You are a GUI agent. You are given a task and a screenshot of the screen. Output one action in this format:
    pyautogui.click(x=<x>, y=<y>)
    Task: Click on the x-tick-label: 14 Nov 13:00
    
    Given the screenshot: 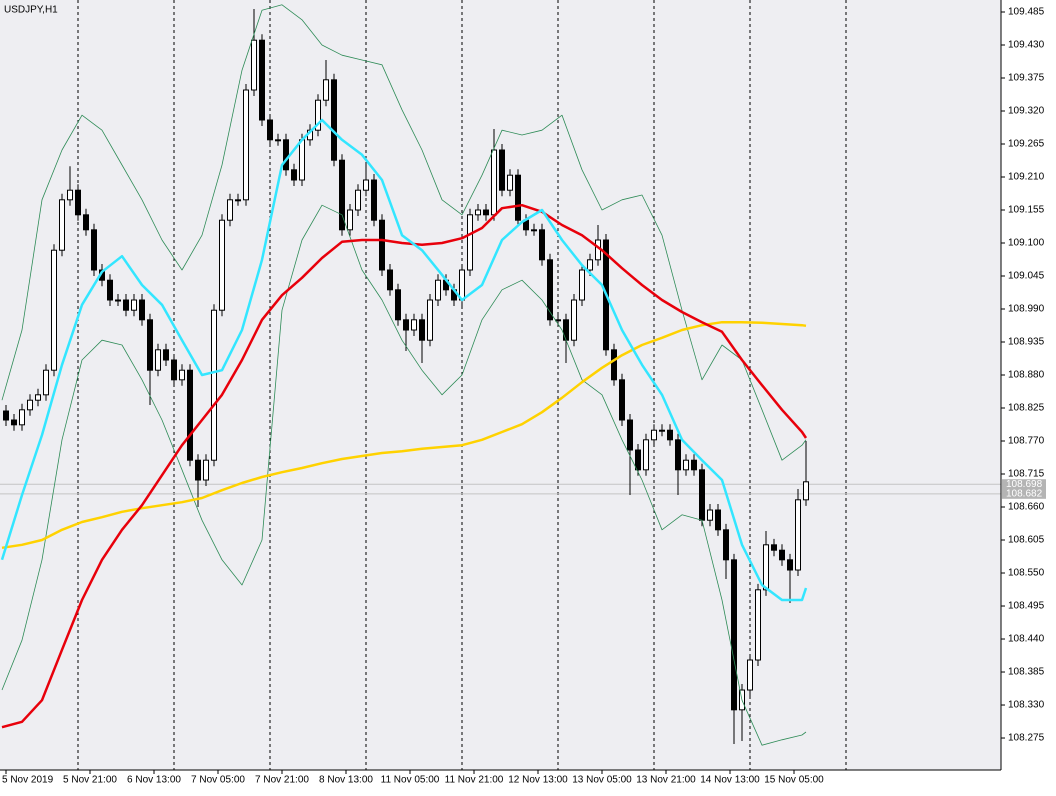 What is the action you would take?
    pyautogui.click(x=730, y=780)
    